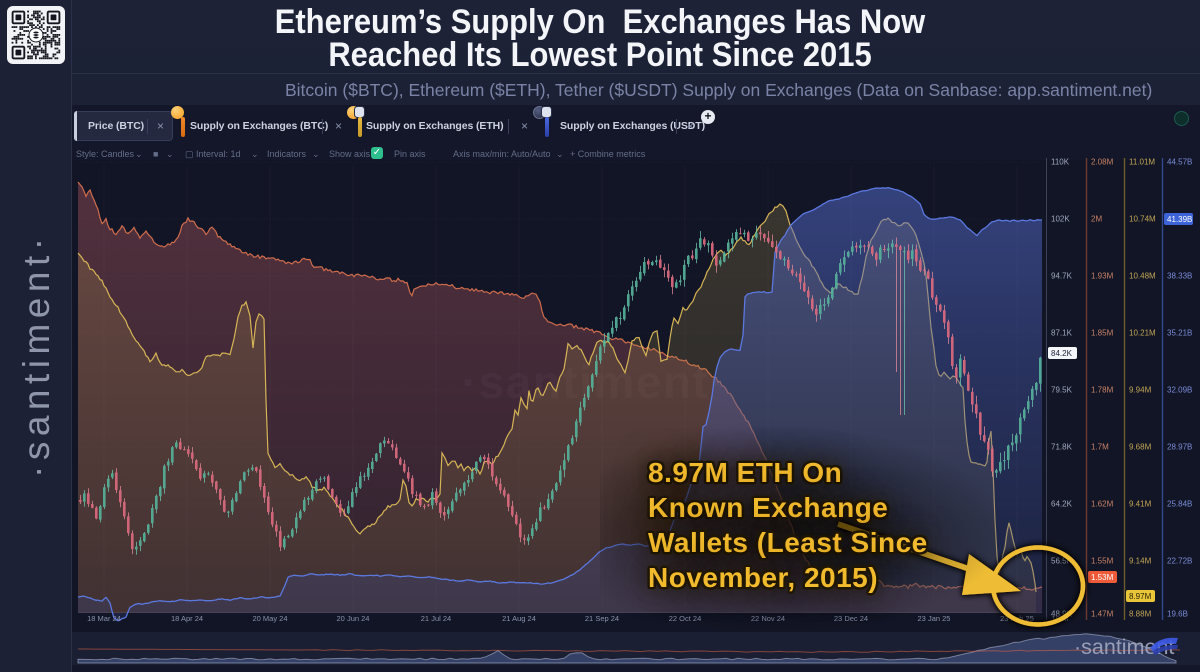 This screenshot has width=1200, height=672. I want to click on svg-text: 8.88M, so click(1140, 614).